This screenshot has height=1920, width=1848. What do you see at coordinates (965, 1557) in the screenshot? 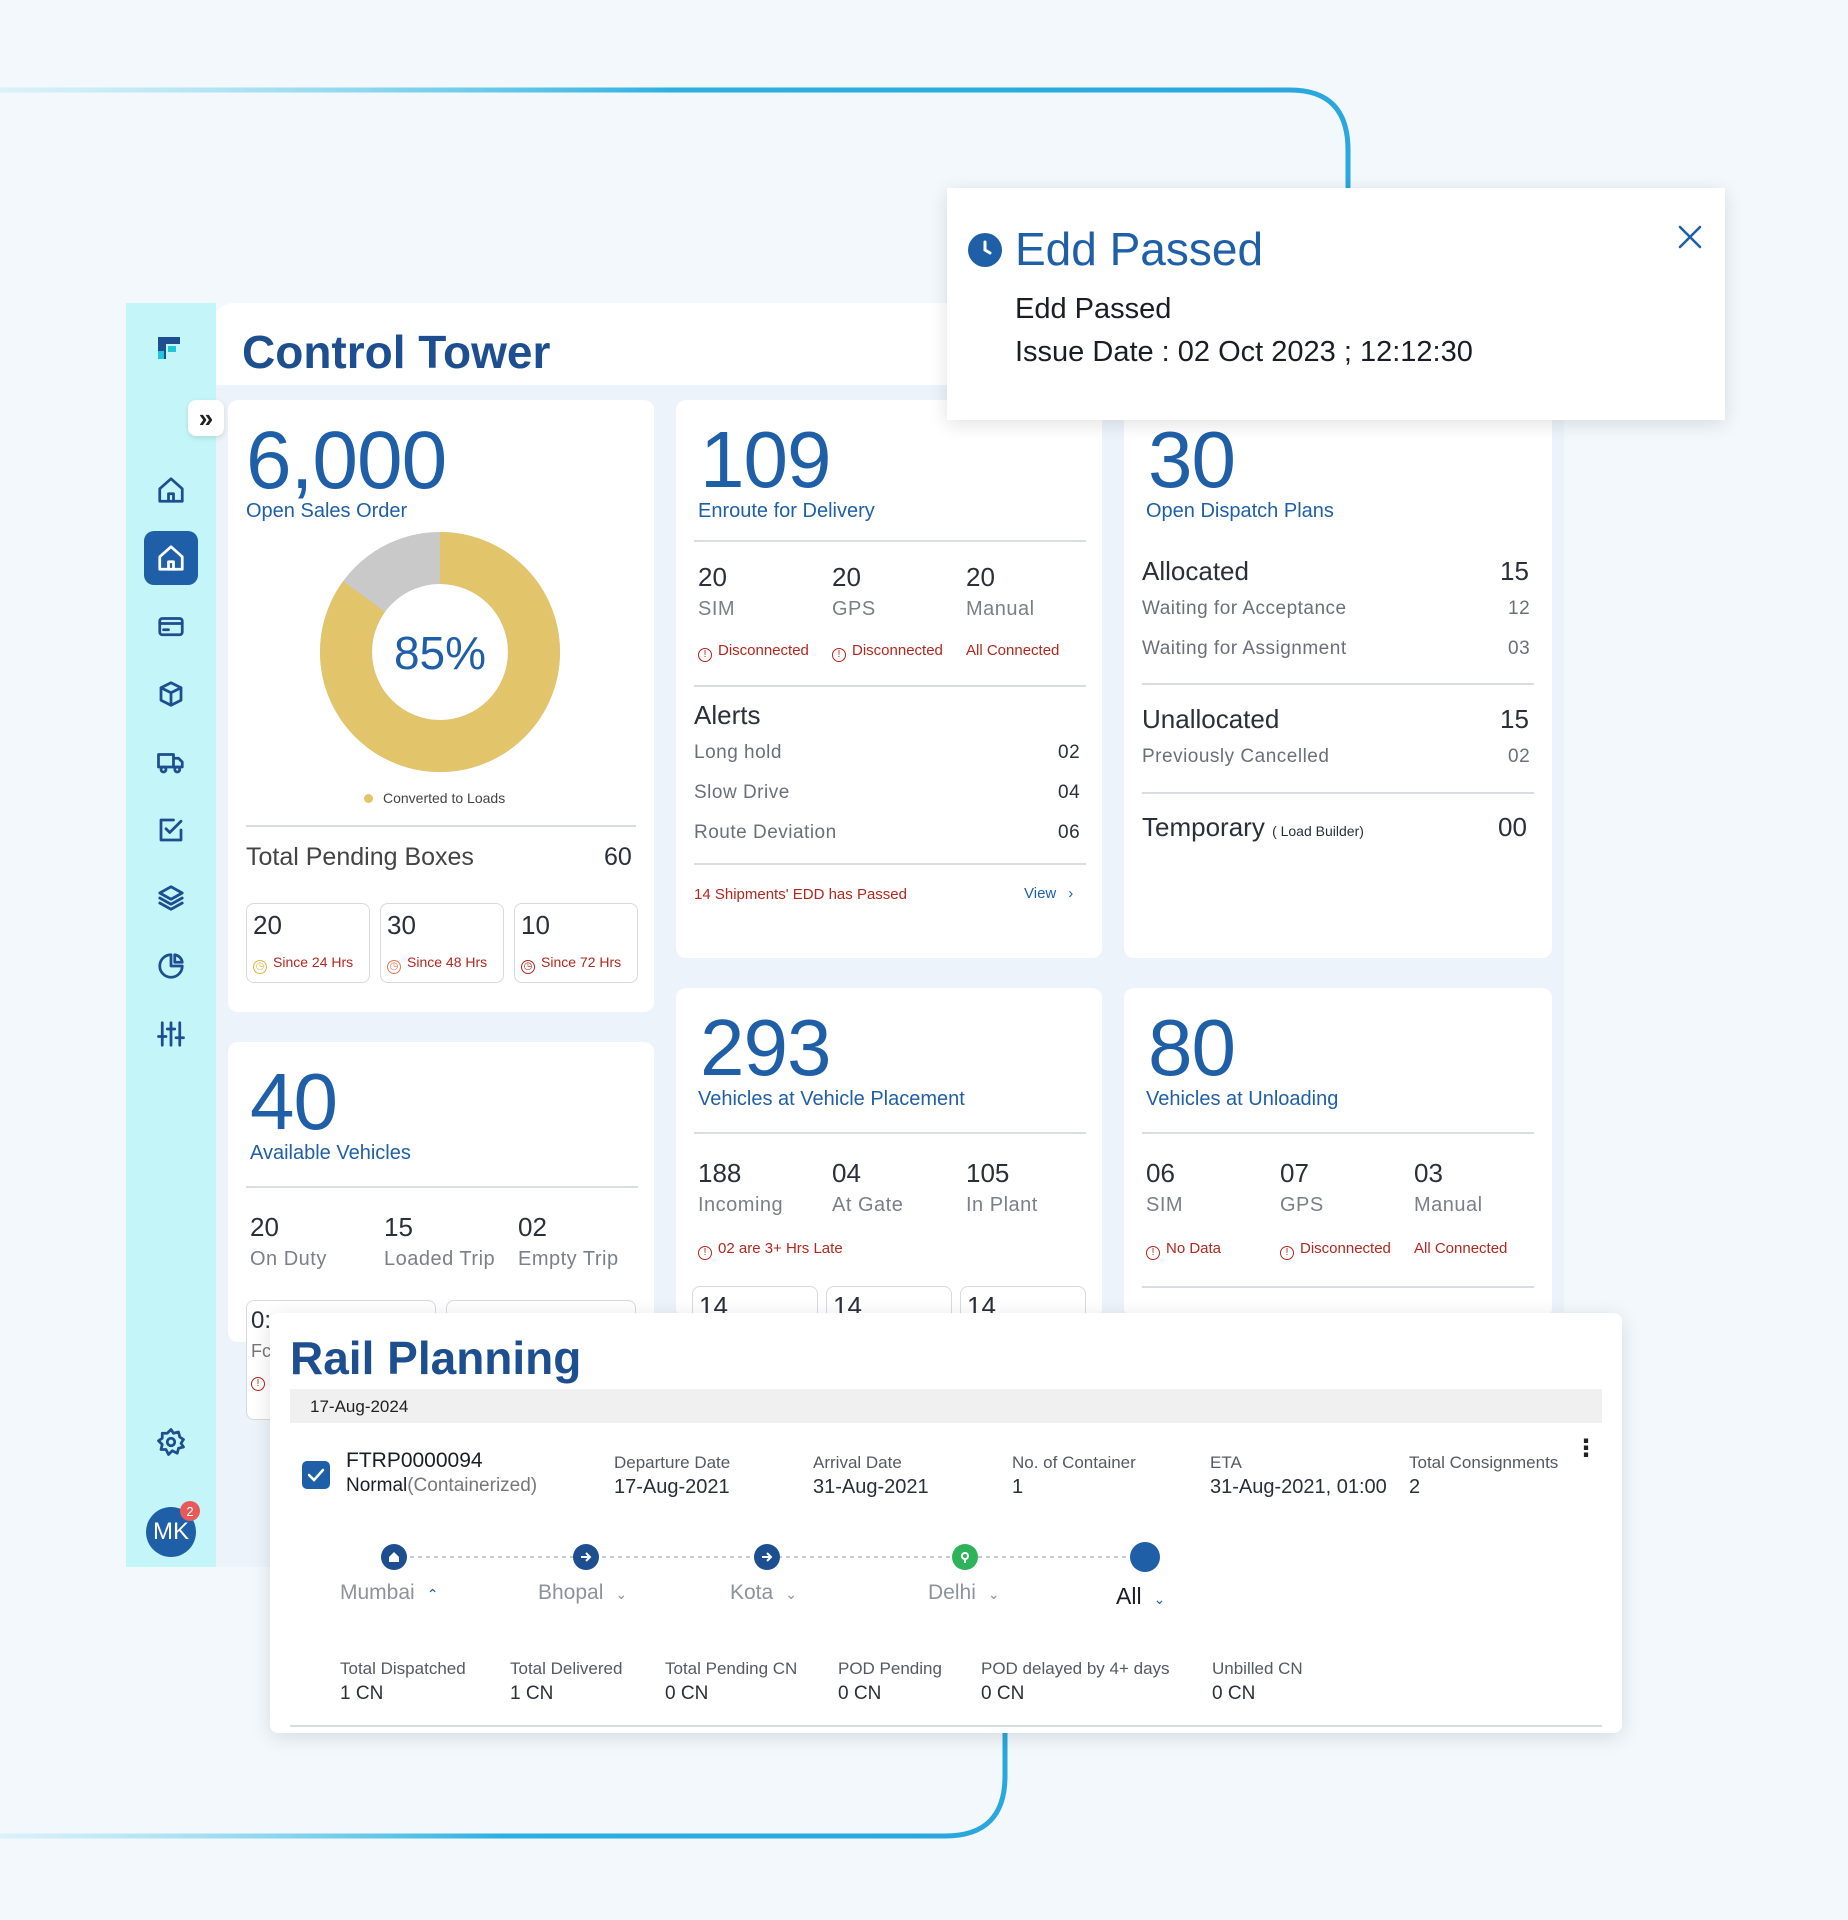
I see `location-pin-stop-icon` at bounding box center [965, 1557].